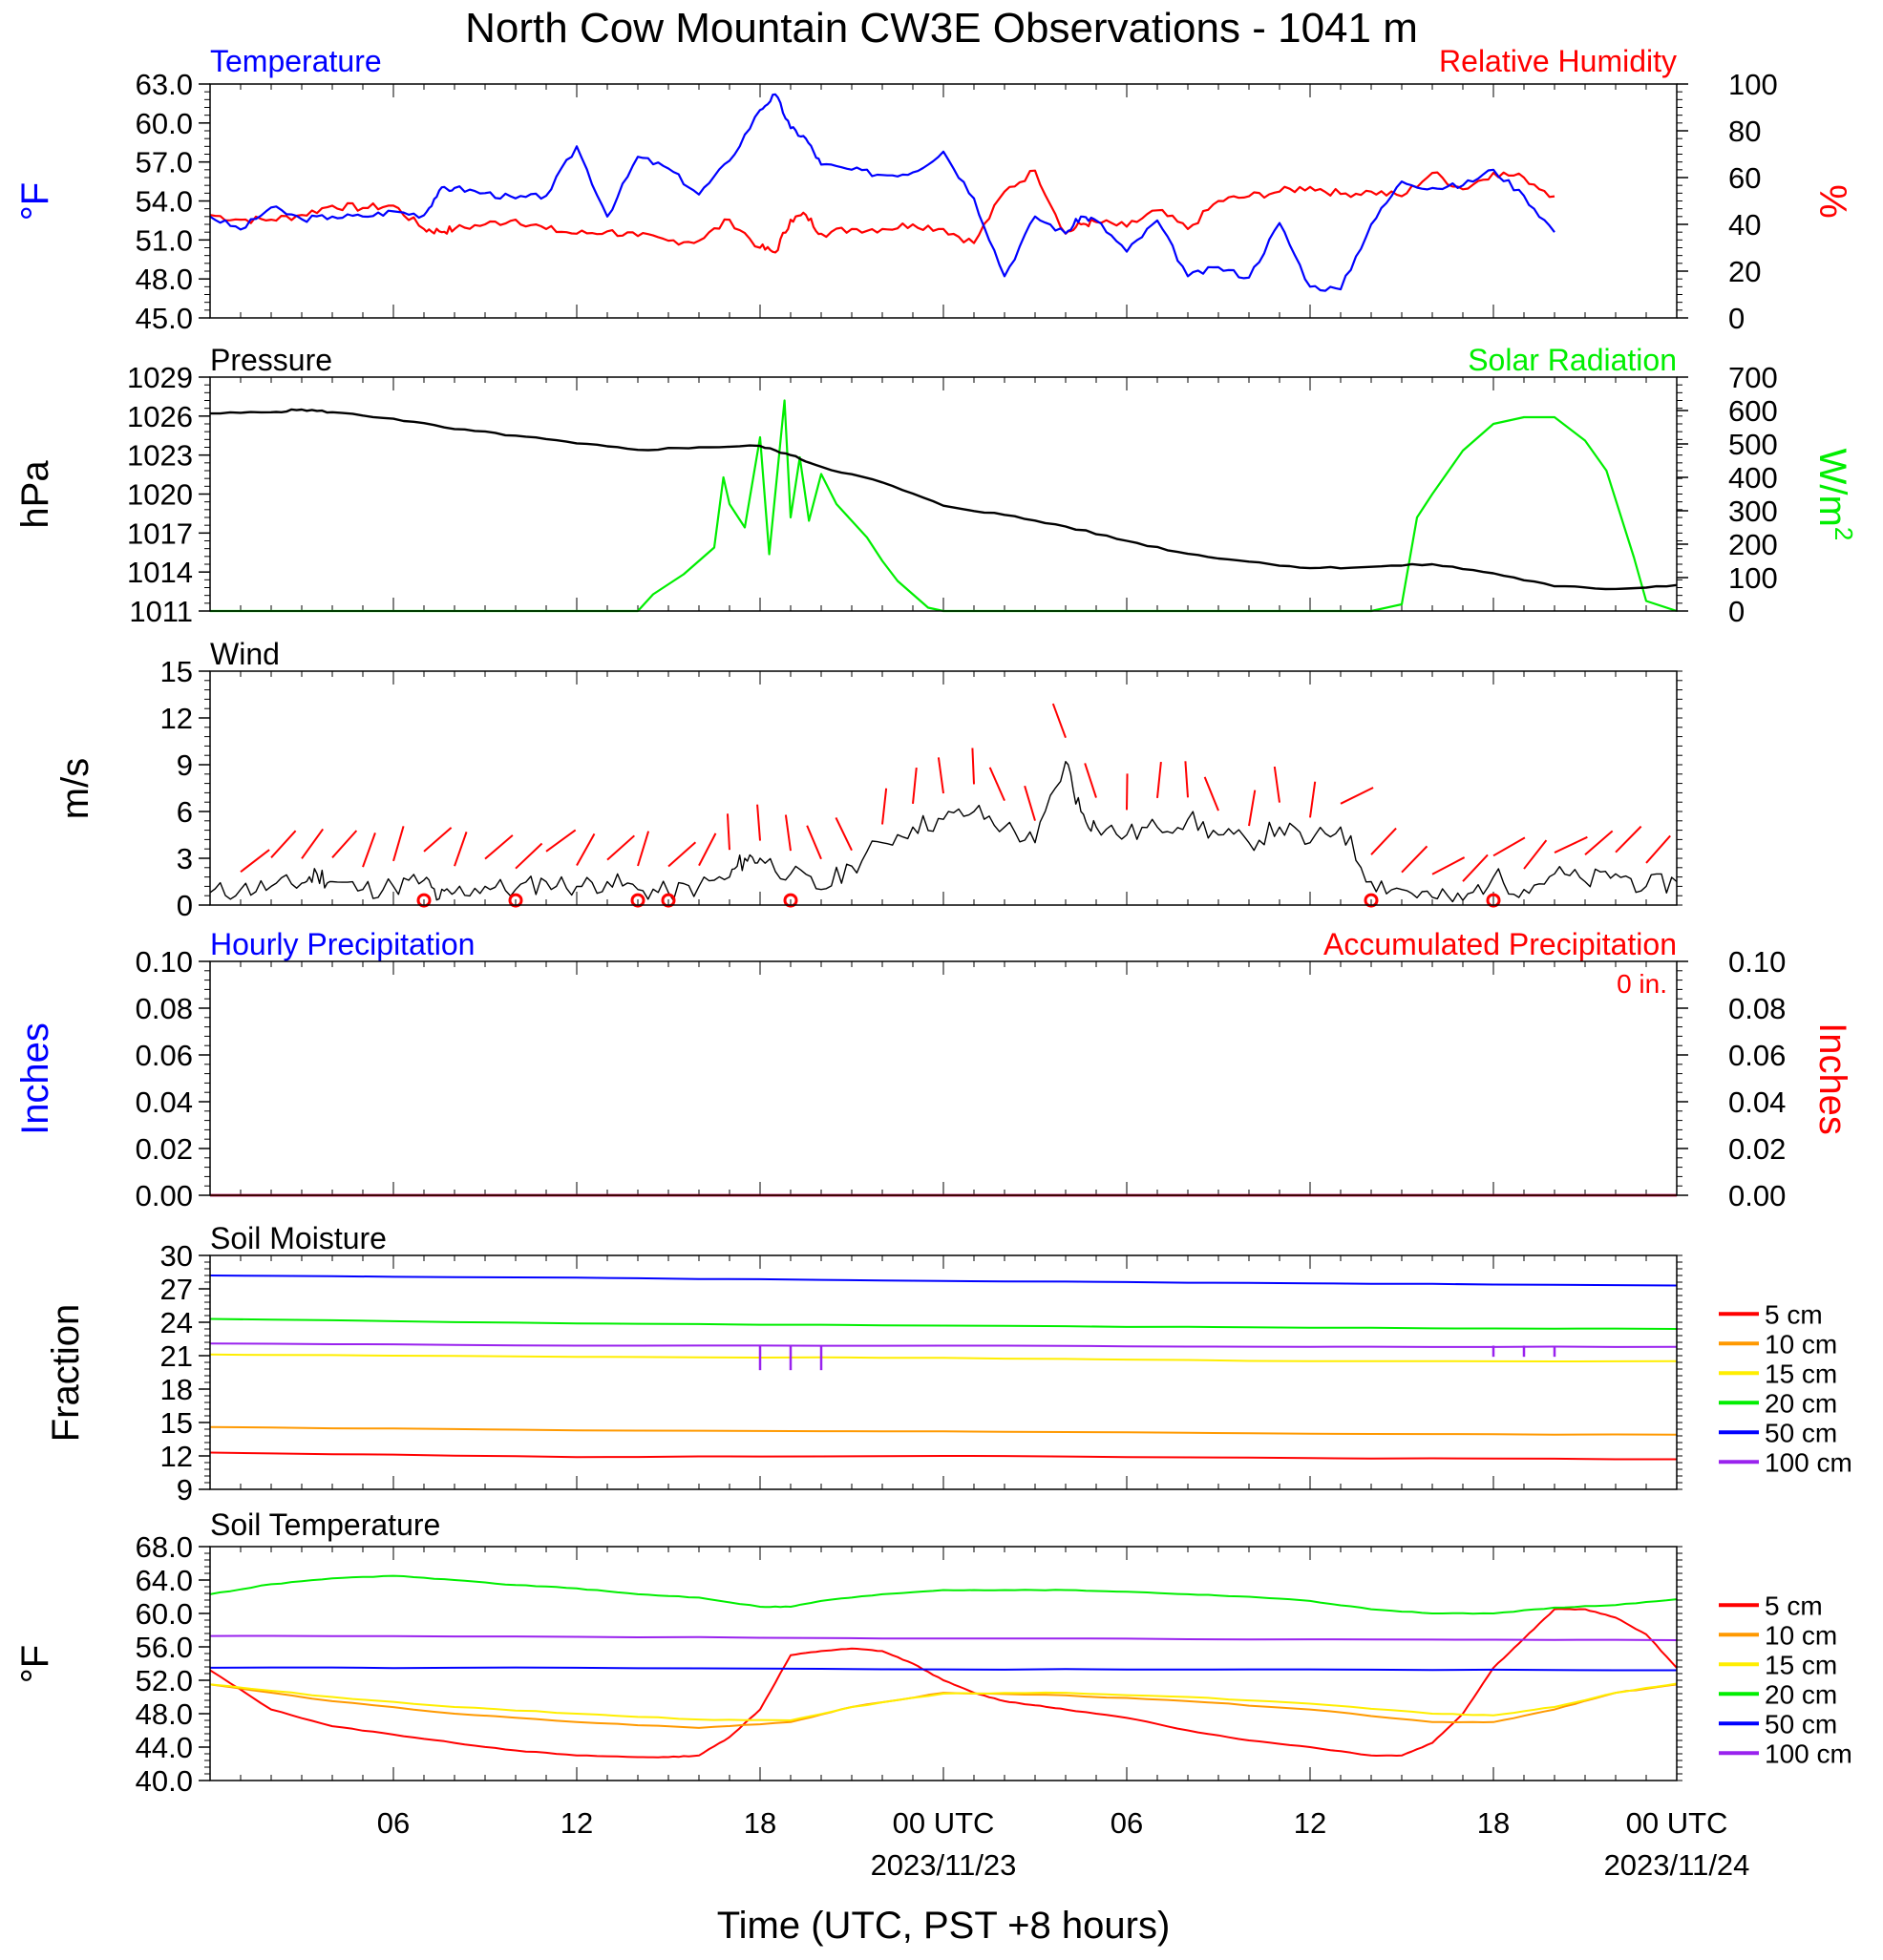  What do you see at coordinates (1757, 1055) in the screenshot?
I see `y-right-tick-label: 0.06` at bounding box center [1757, 1055].